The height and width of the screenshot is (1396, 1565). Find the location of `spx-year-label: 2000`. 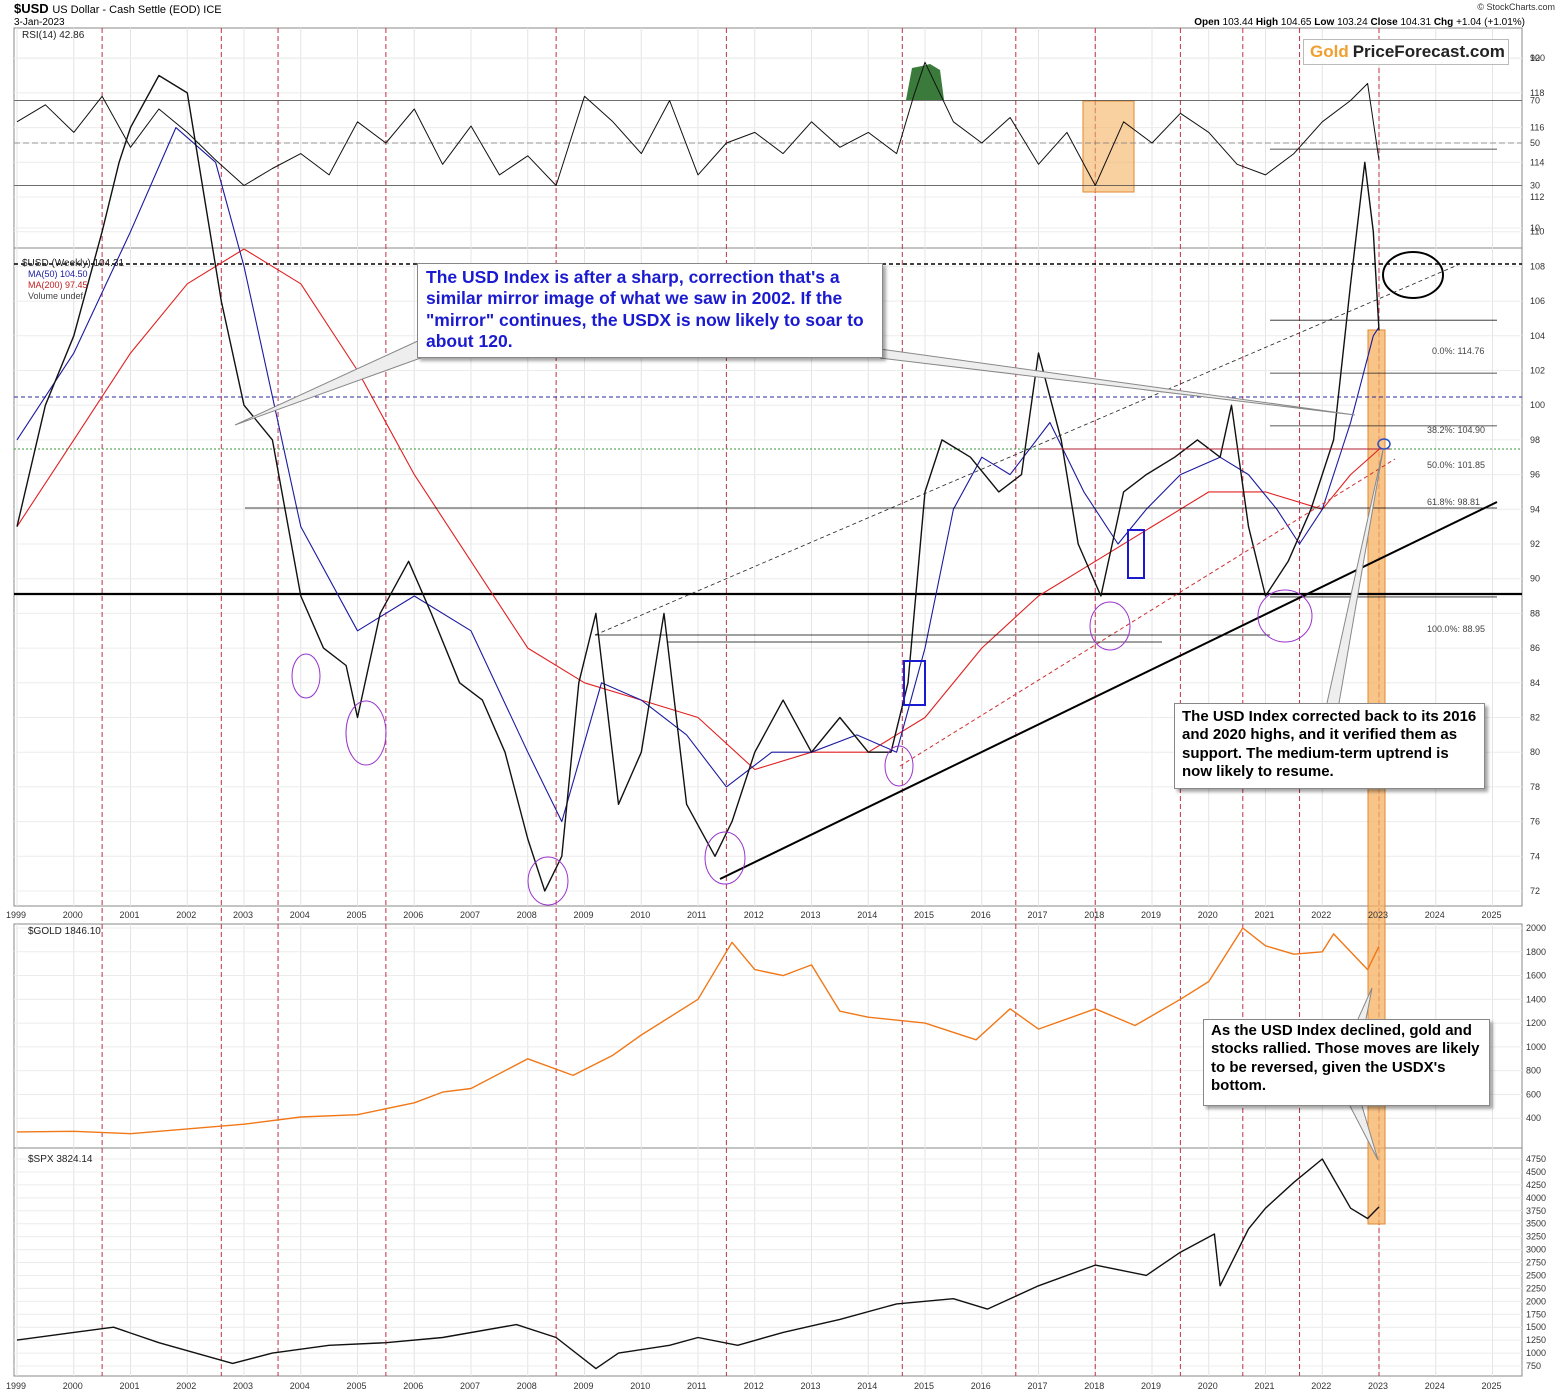

spx-year-label: 2000 is located at coordinates (73, 1386).